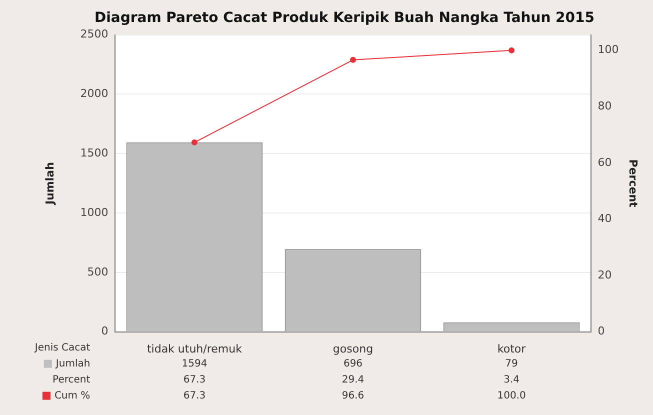 The height and width of the screenshot is (415, 653). I want to click on data-label: 79, so click(511, 364).